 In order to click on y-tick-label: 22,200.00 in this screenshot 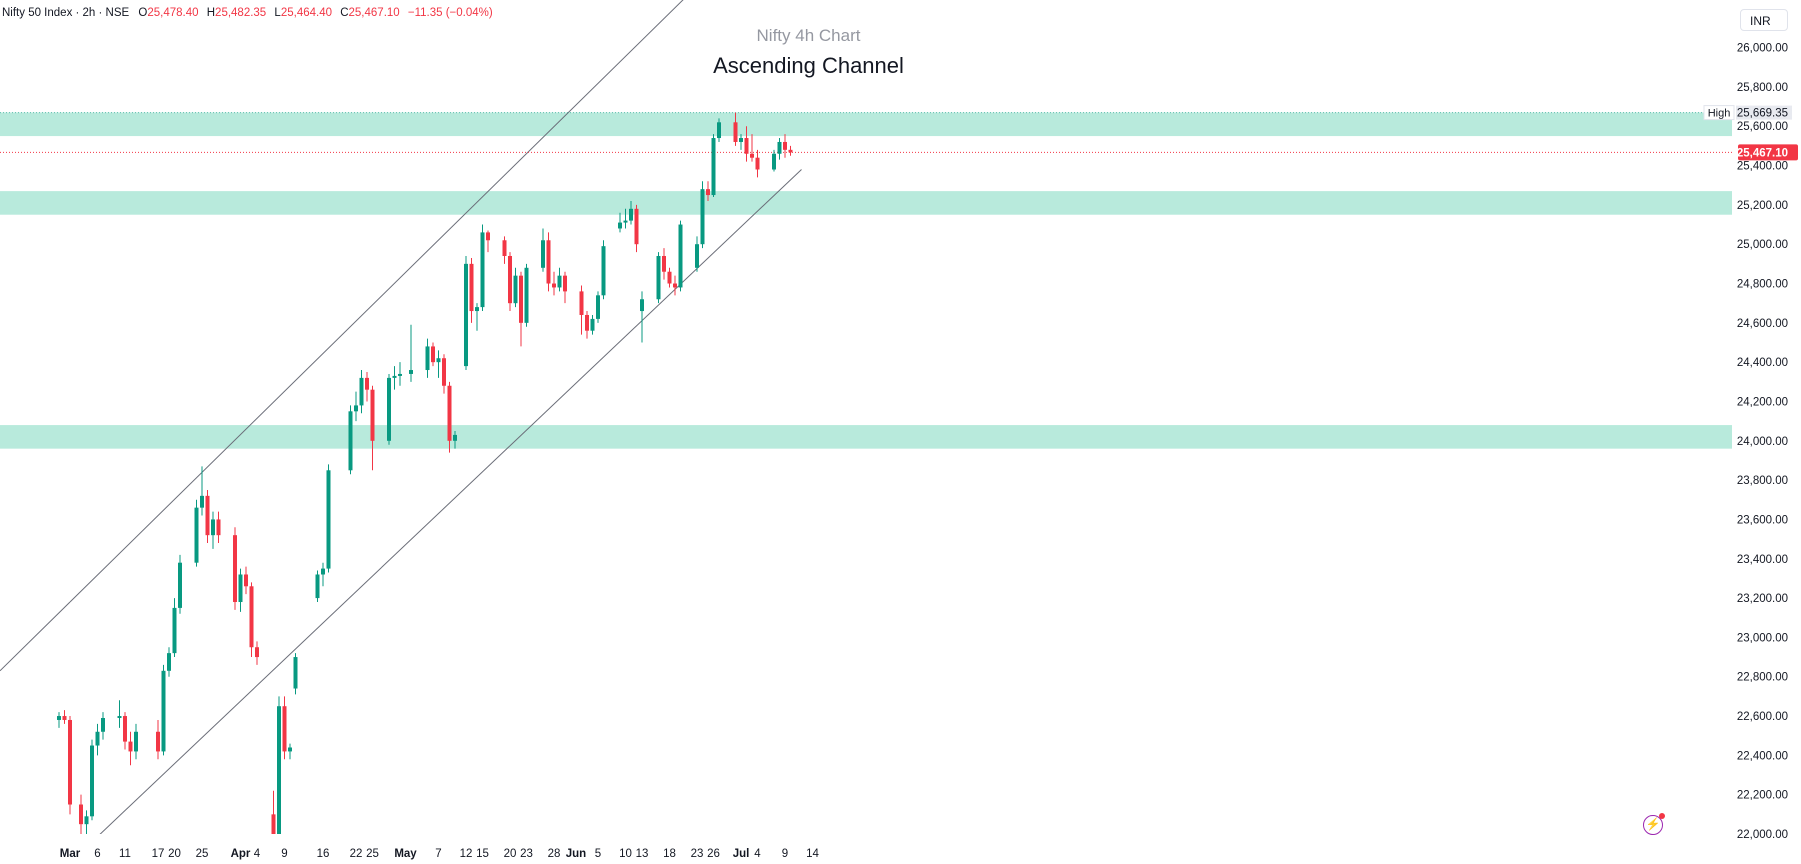, I will do `click(1762, 796)`.